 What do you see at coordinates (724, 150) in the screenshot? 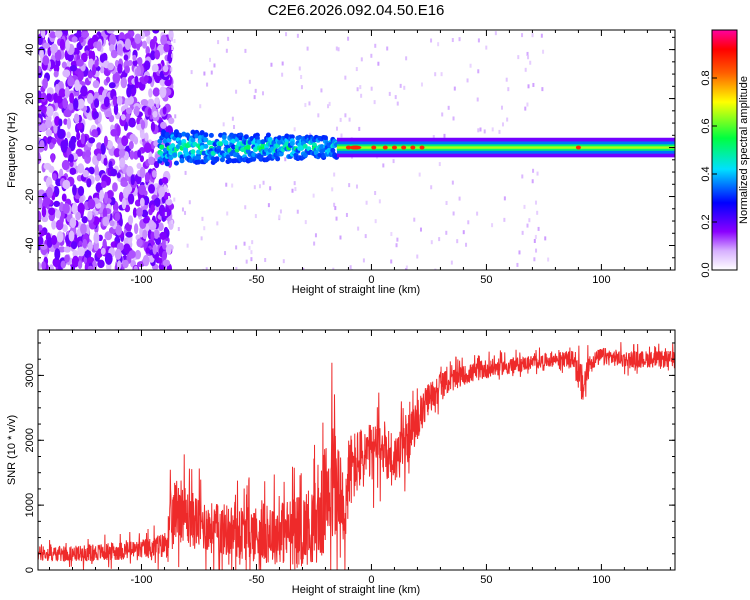
I see `colorbar` at bounding box center [724, 150].